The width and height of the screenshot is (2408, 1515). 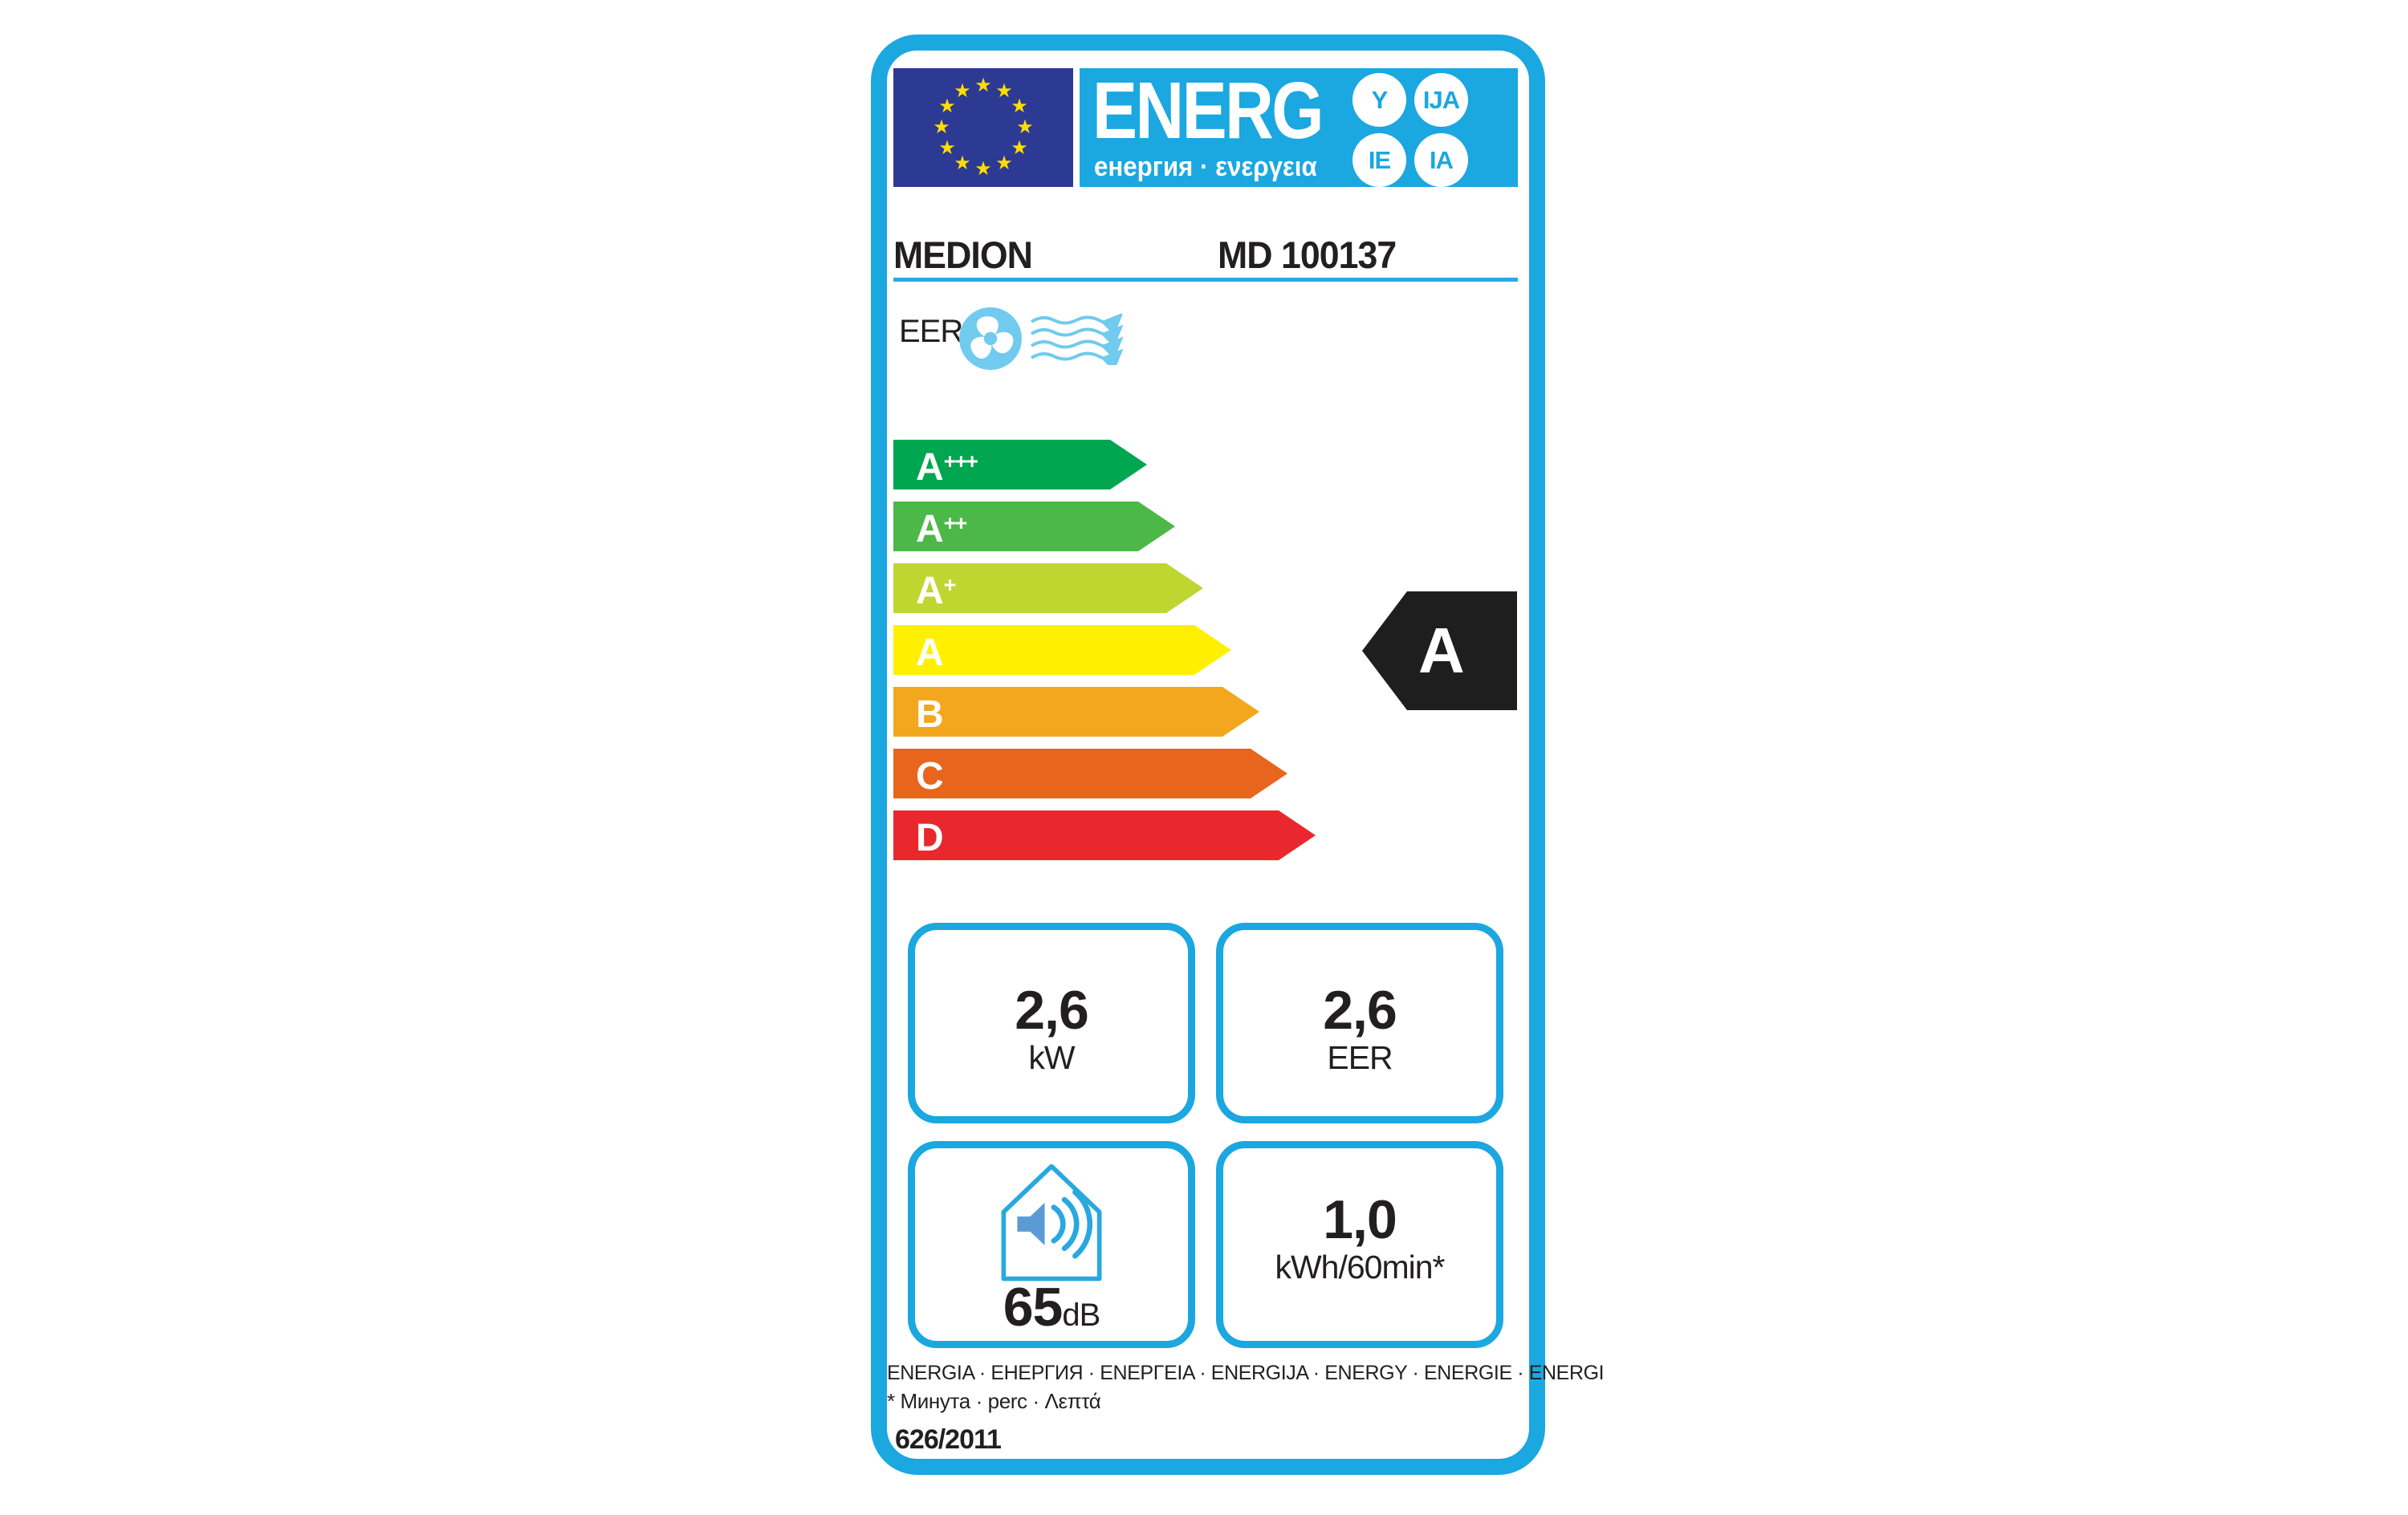 I want to click on language-suffix-badge: Y, so click(x=1379, y=100).